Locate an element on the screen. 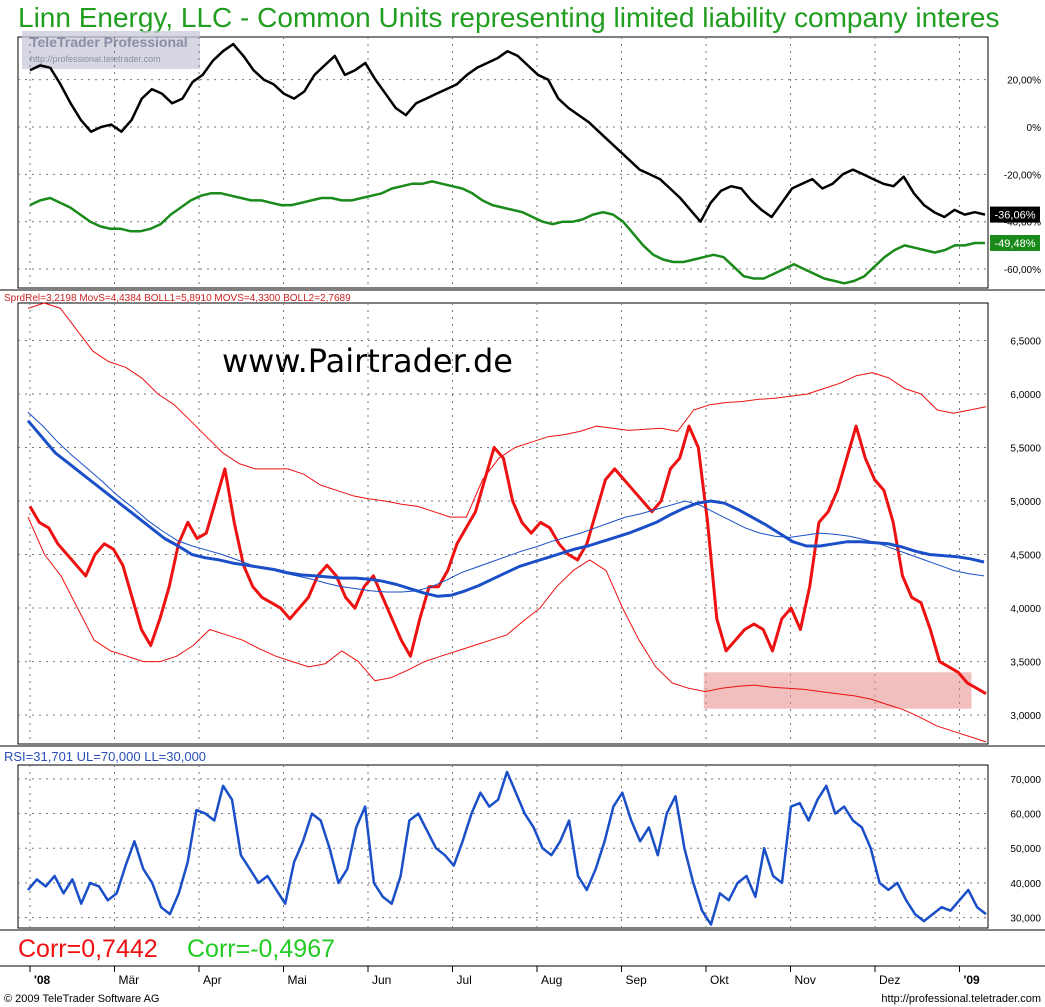 This screenshot has height=1007, width=1045. y-tick-label: 50,000 is located at coordinates (1025, 849).